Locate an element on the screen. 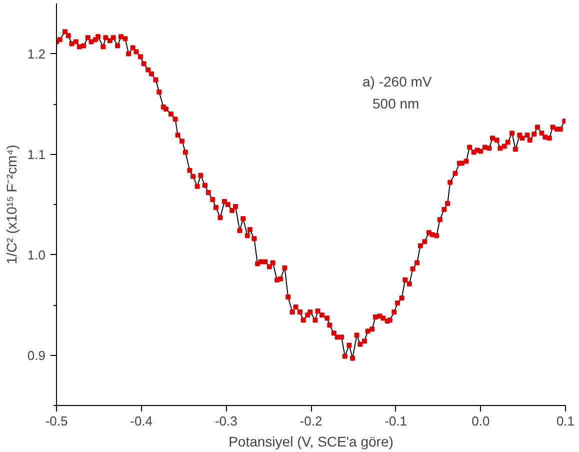 Image resolution: width=579 pixels, height=452 pixels. x-tick-label: -0.1 is located at coordinates (396, 421).